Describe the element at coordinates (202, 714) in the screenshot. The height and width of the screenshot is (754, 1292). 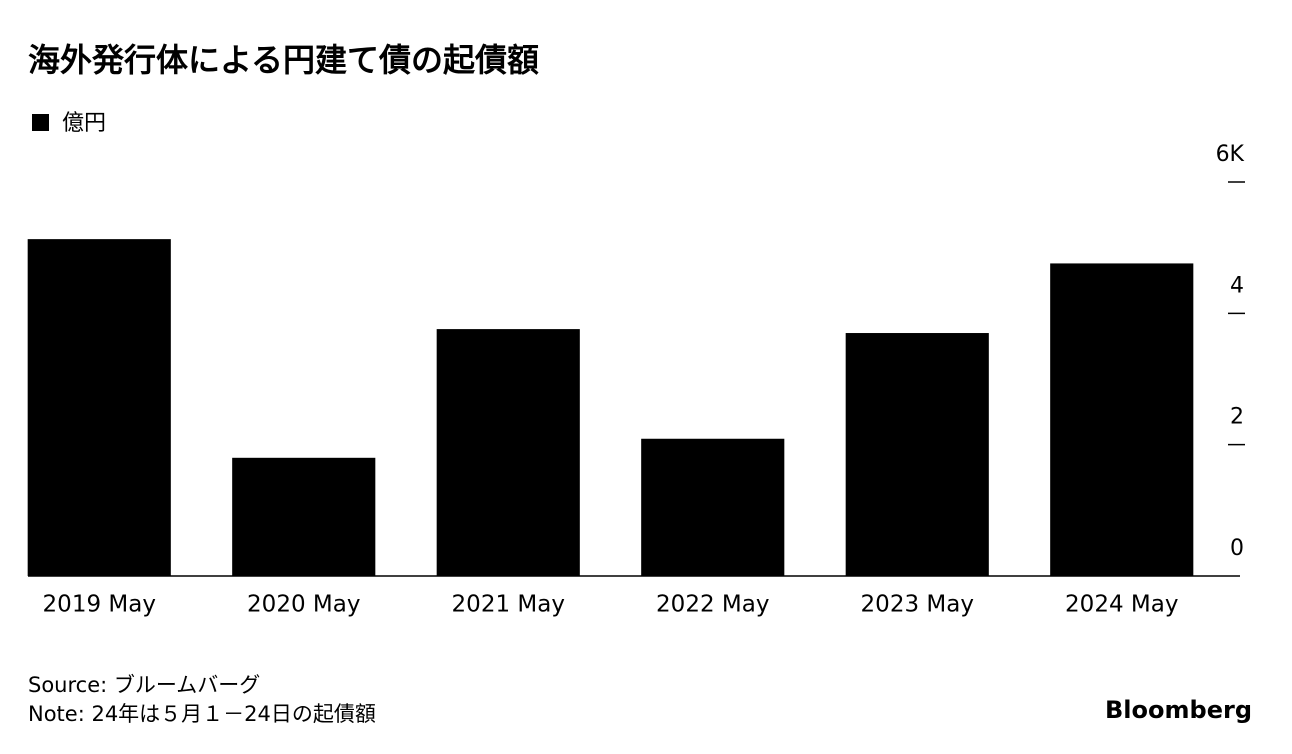
I see `note: Note: 24年は５月１－24日の起債額` at that location.